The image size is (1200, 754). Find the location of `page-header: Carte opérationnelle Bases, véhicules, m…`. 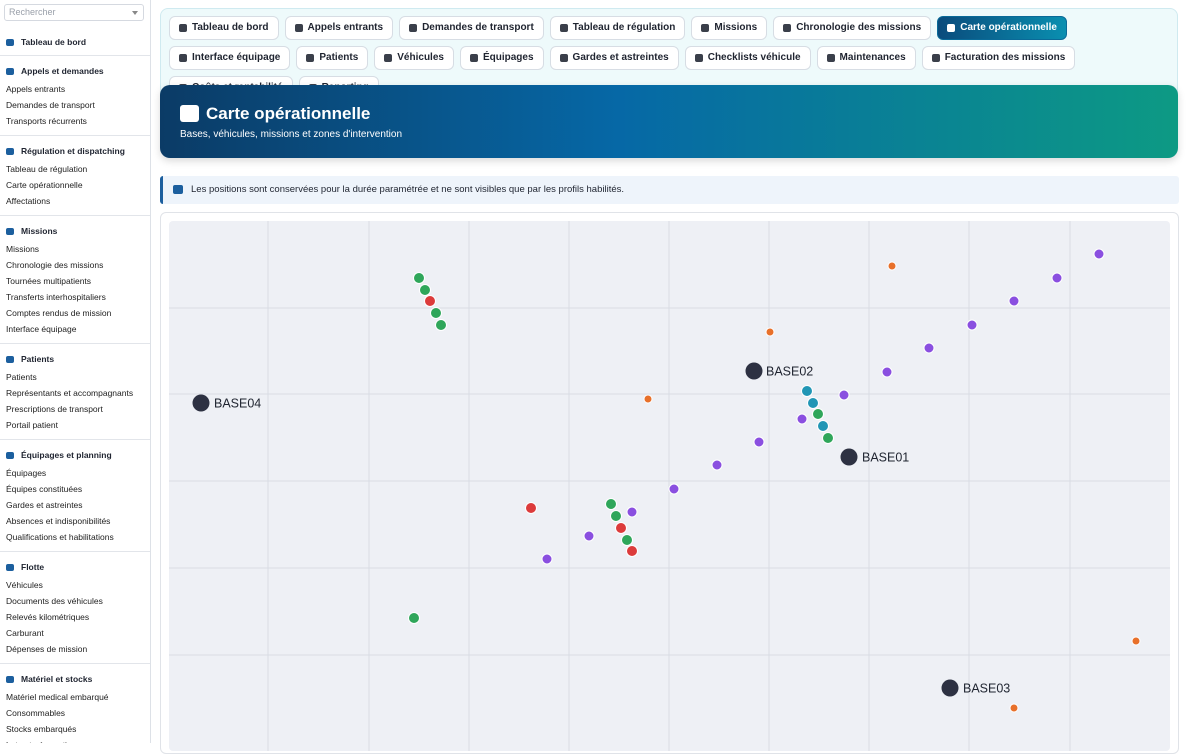

page-header: Carte opérationnelle Bases, véhicules, m… is located at coordinates (669, 121).